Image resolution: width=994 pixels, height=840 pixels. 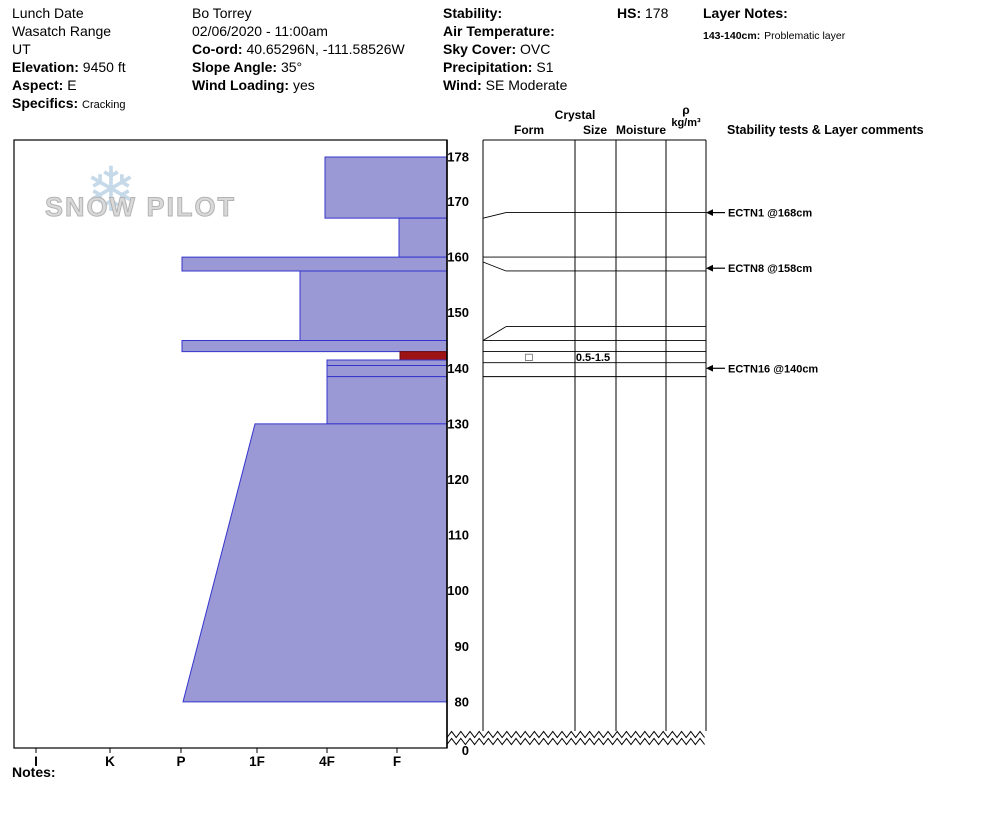 I want to click on wind-label: Wind:, so click(x=462, y=85).